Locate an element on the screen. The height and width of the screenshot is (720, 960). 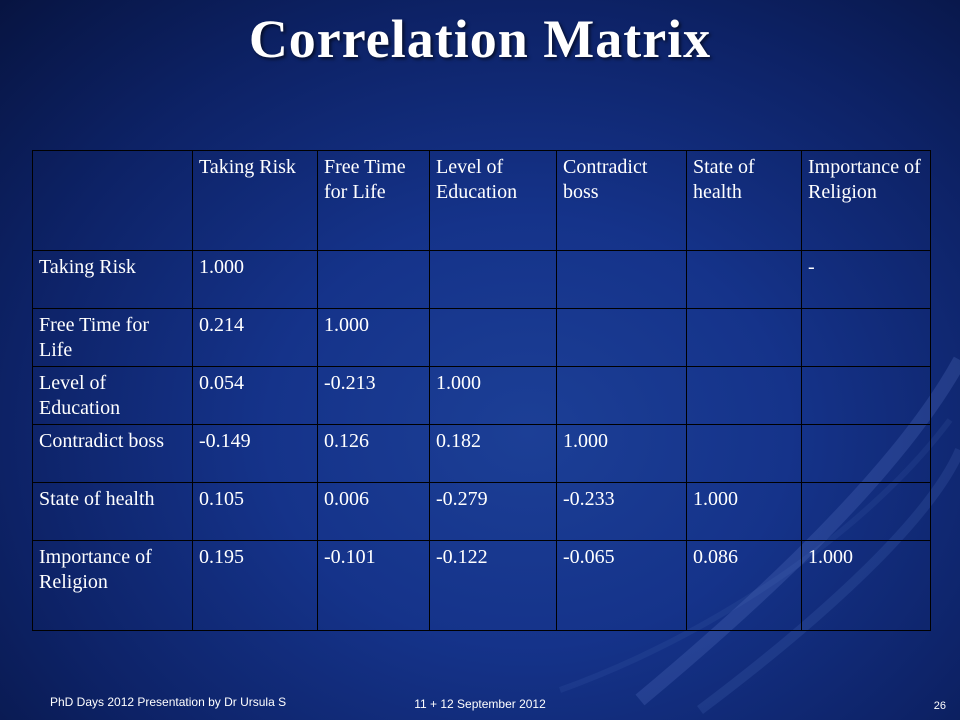
row-label: Taking Risk is located at coordinates (112, 279).